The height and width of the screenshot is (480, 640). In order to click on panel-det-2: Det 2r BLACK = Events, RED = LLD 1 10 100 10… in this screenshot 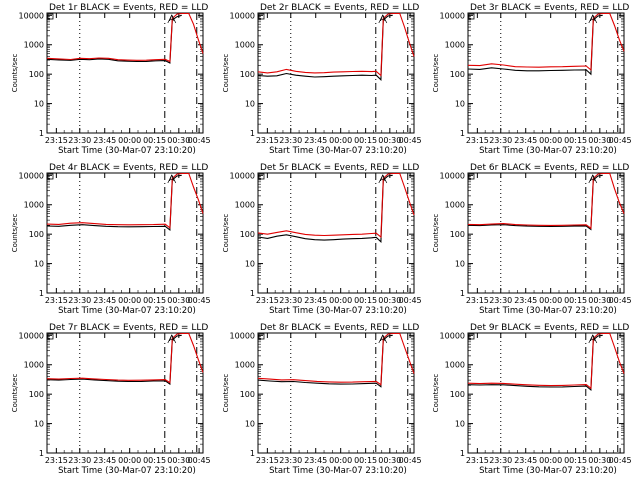, I will do `click(322, 79)`.